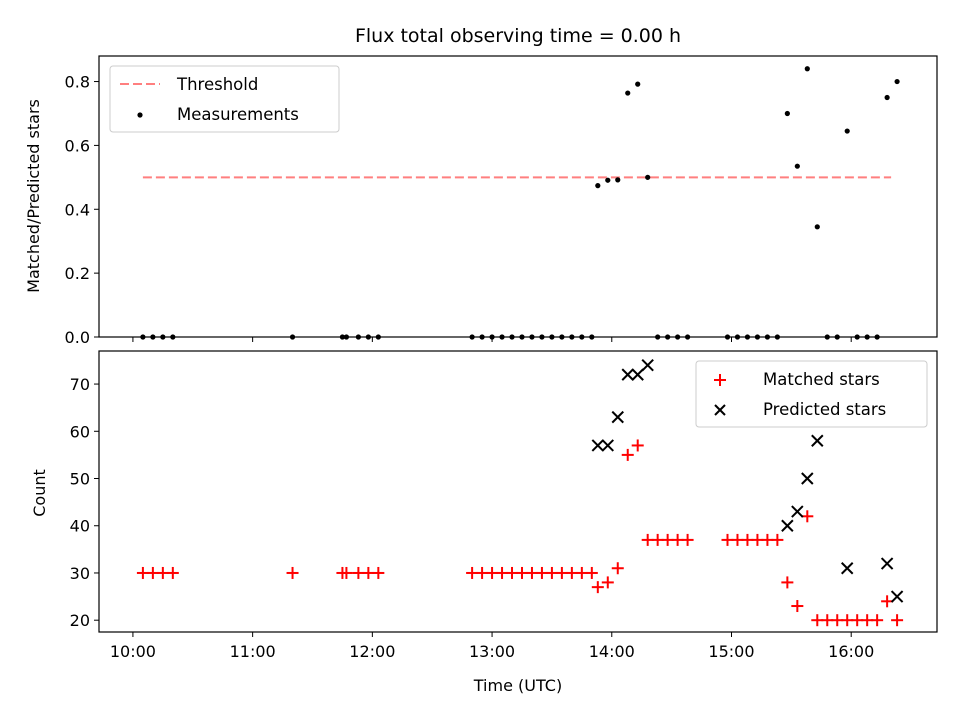  Describe the element at coordinates (80, 431) in the screenshot. I see `bottom-y-tick-label: 60` at that location.